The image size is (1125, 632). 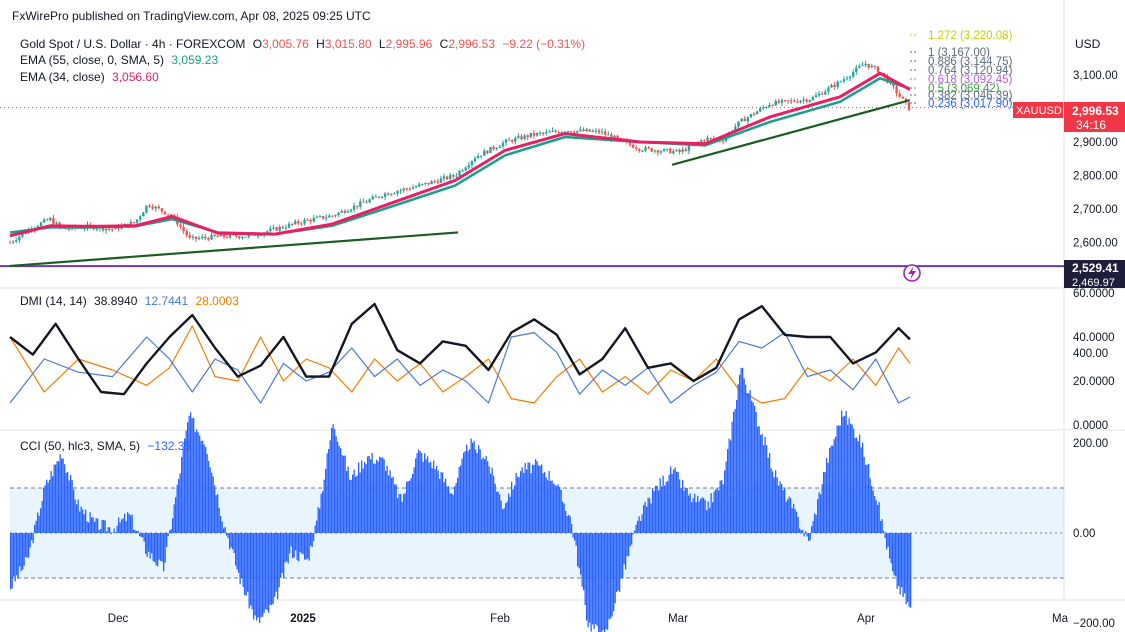 What do you see at coordinates (460, 368) in the screenshot?
I see `dmi-plus-di-line` at bounding box center [460, 368].